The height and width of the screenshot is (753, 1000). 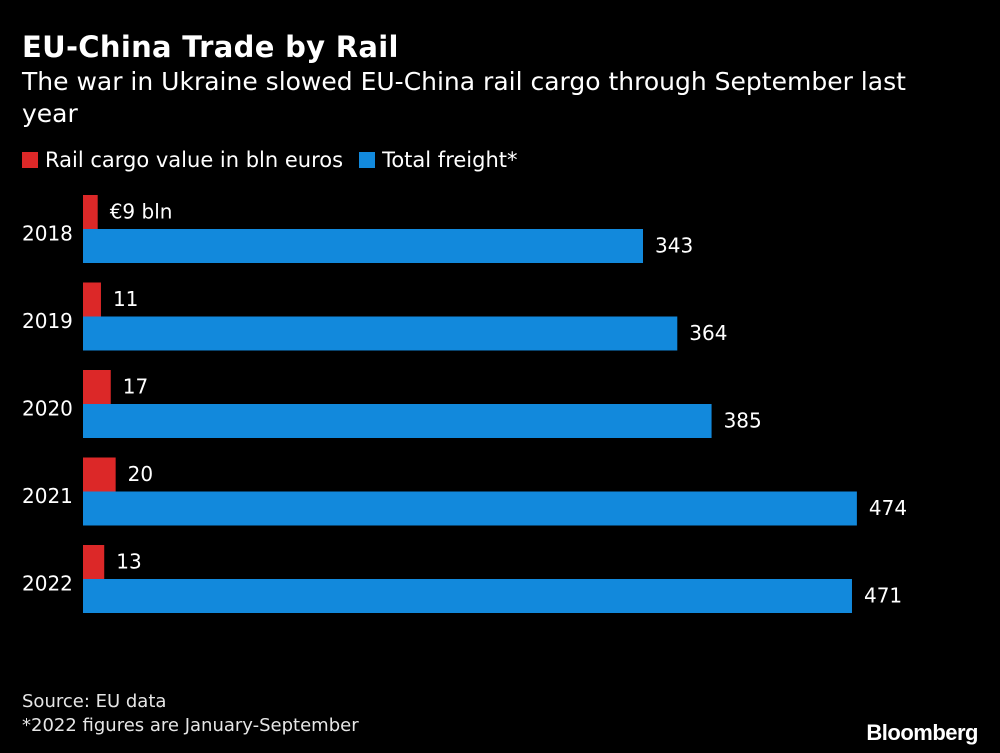 What do you see at coordinates (450, 160) in the screenshot?
I see `legend-label-total-freight: Total freight*` at bounding box center [450, 160].